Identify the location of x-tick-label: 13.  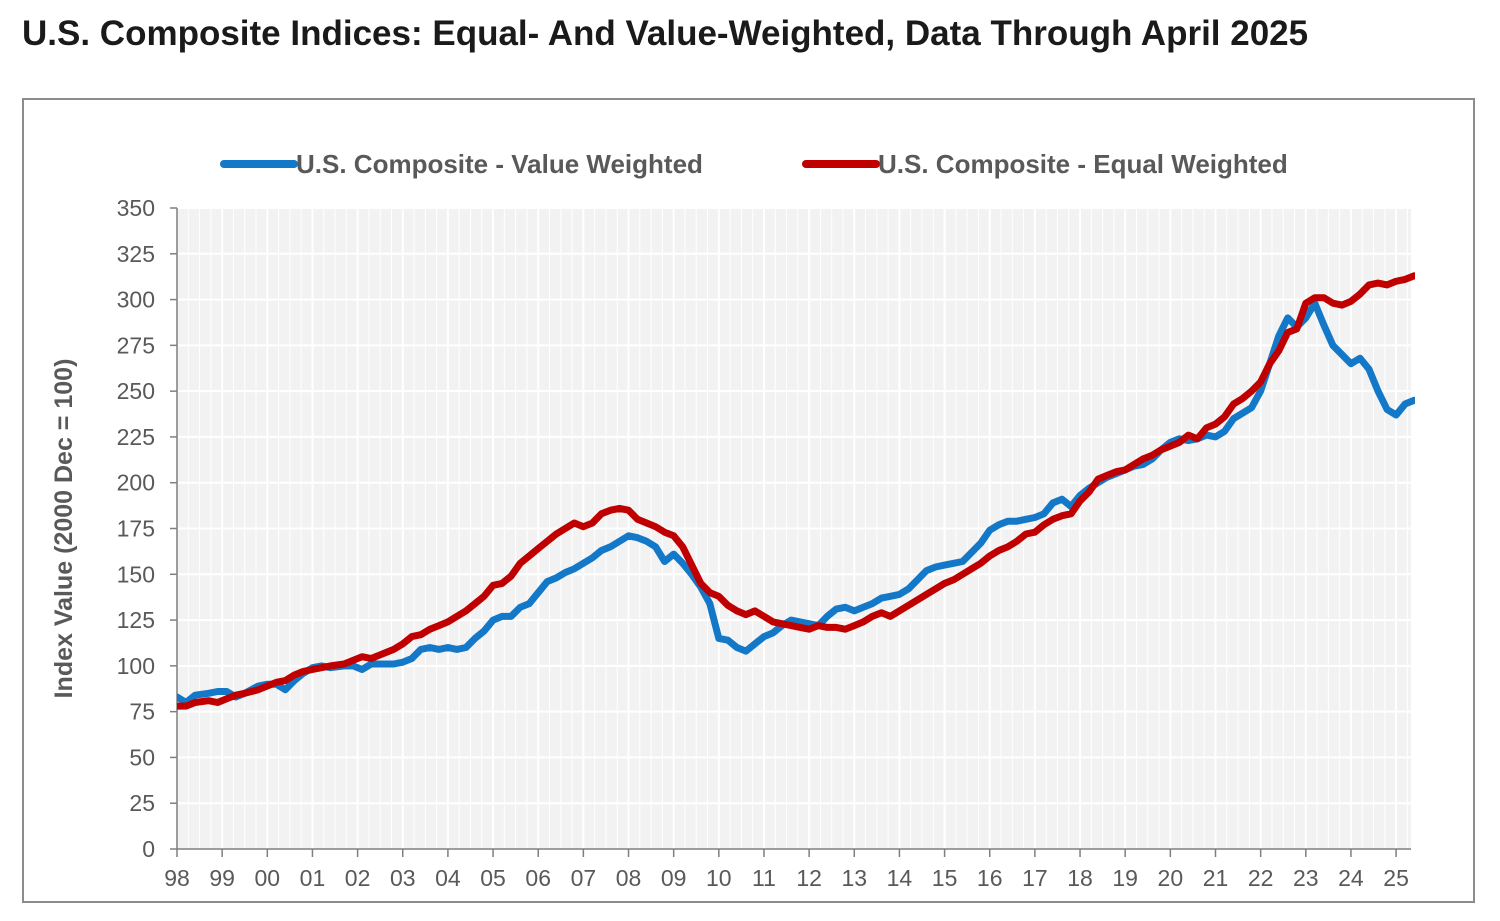
(854, 878).